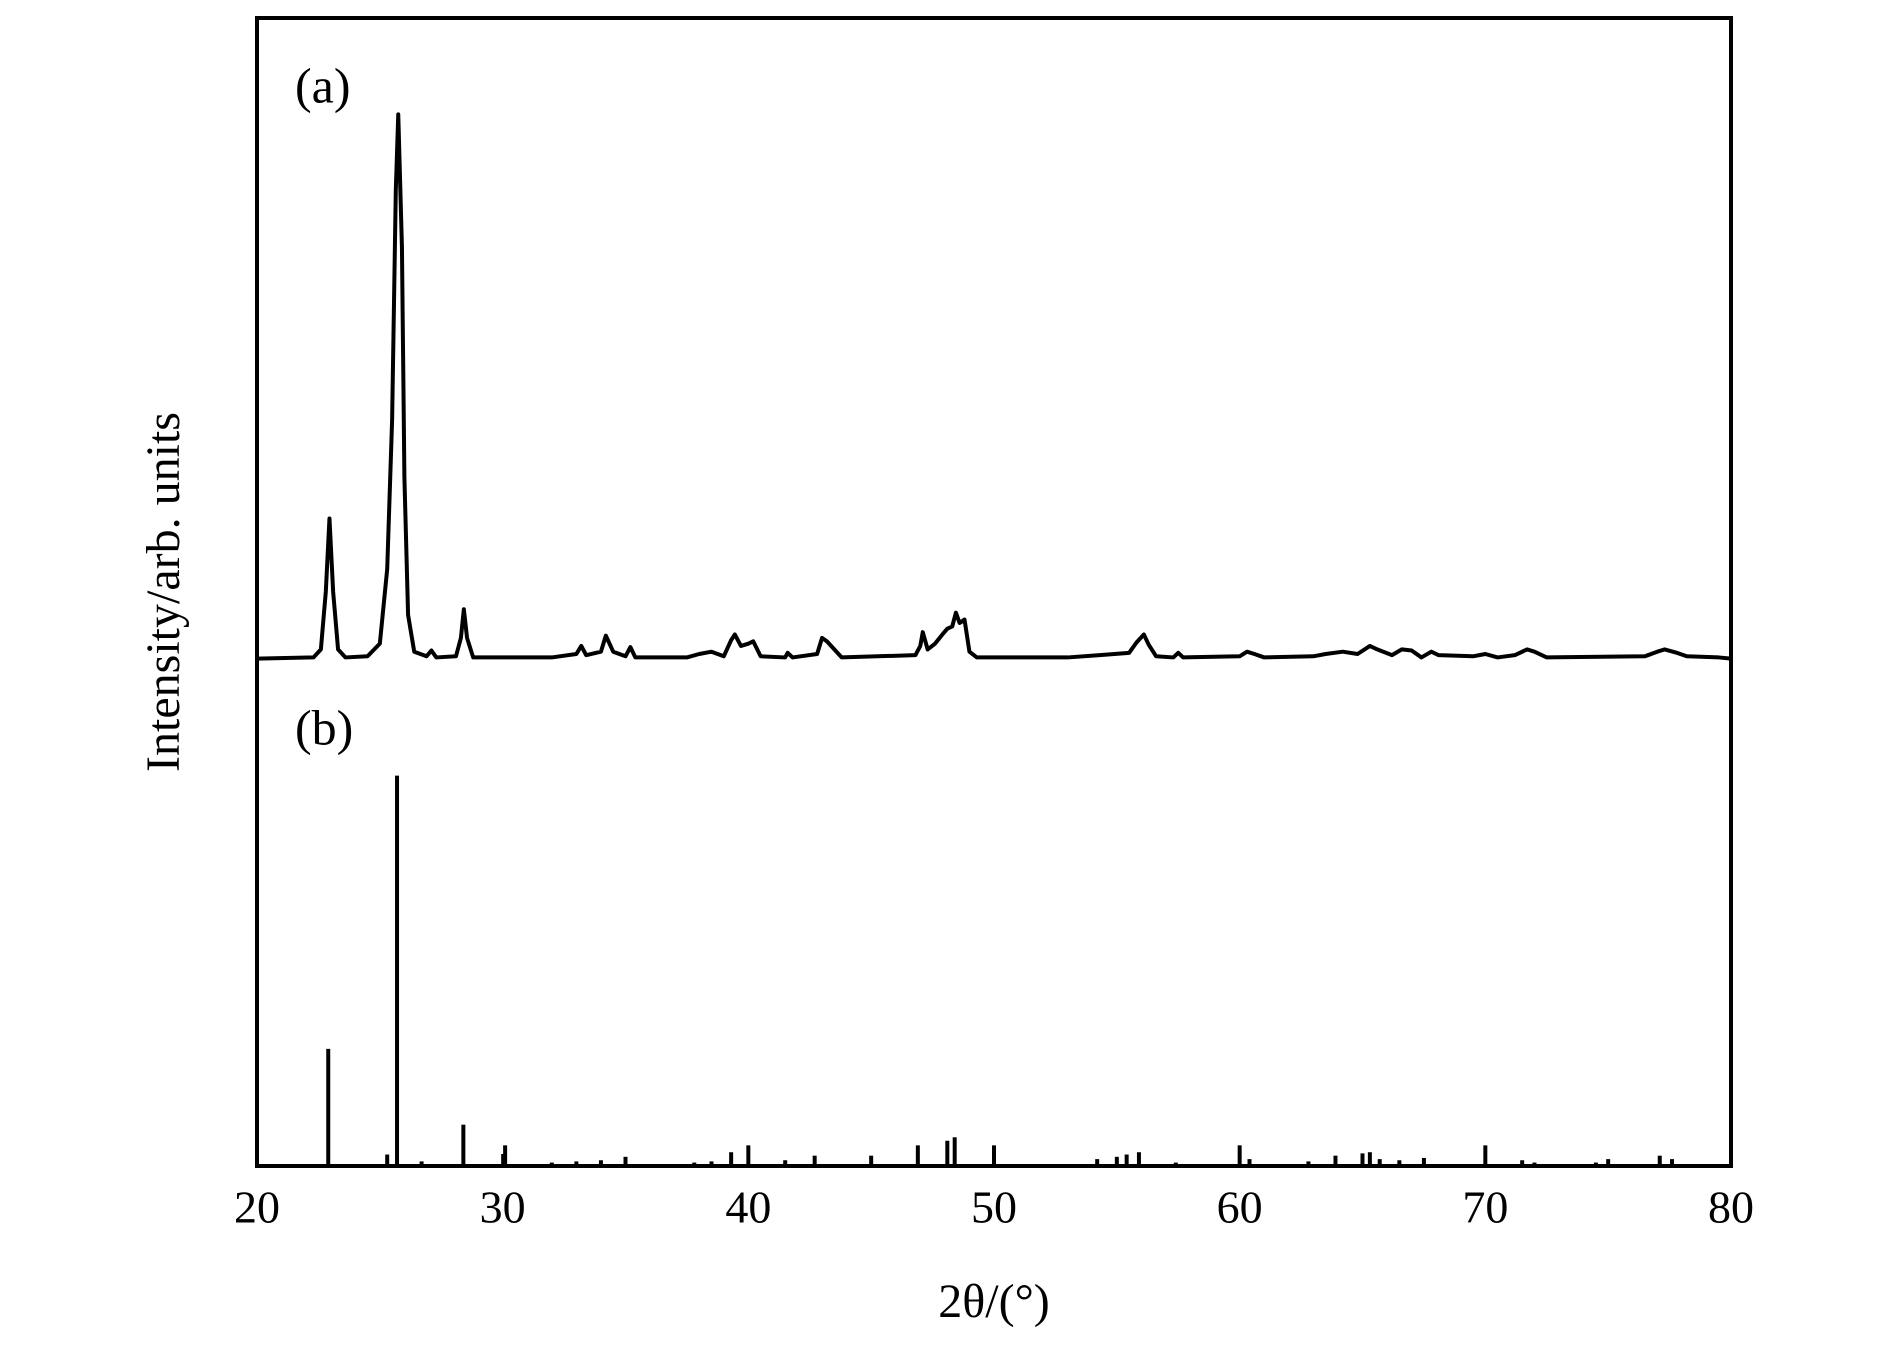  Describe the element at coordinates (163, 592) in the screenshot. I see `y-axis-label: Intensity/arb. units` at that location.